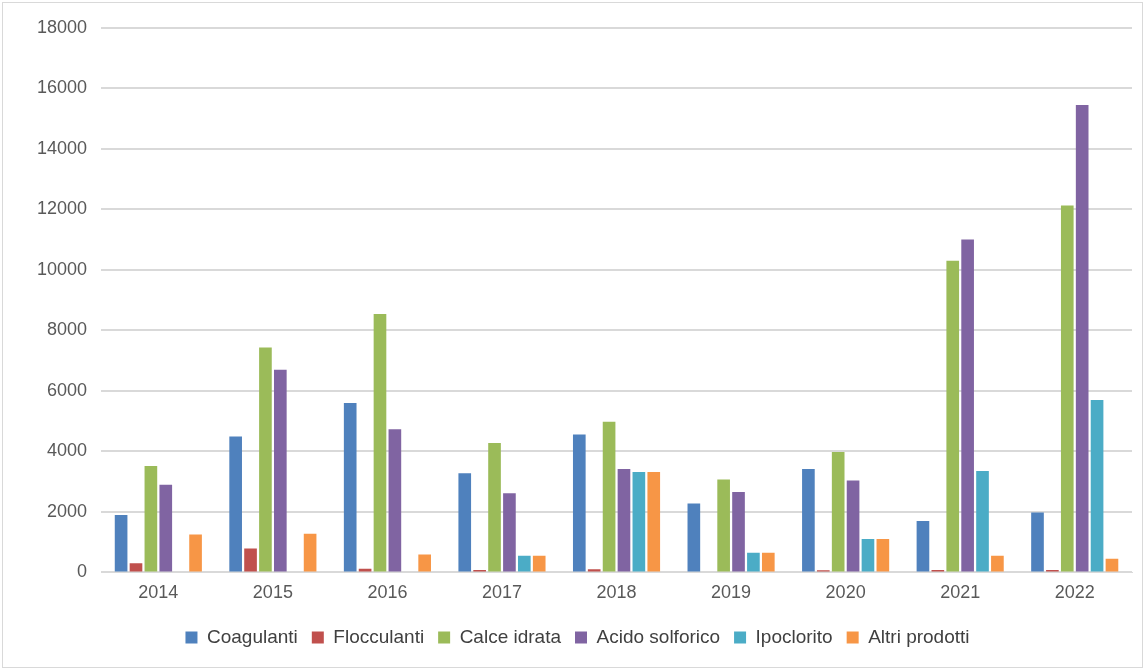 The height and width of the screenshot is (672, 1147). Describe the element at coordinates (387, 592) in the screenshot. I see `x-tick-label: 2016` at that location.